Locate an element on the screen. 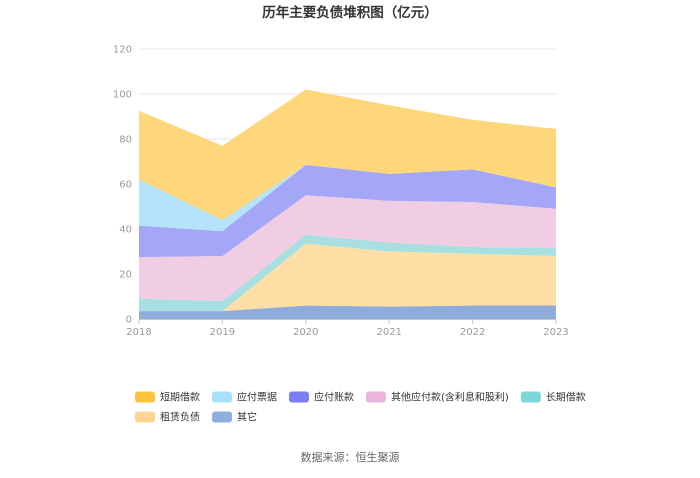 This screenshot has height=478, width=700. legend-label: 租赁负债 is located at coordinates (180, 417).